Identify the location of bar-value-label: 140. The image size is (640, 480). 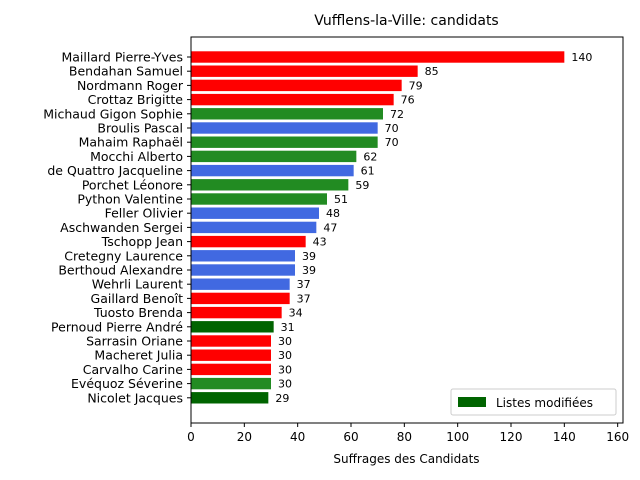
(581, 57).